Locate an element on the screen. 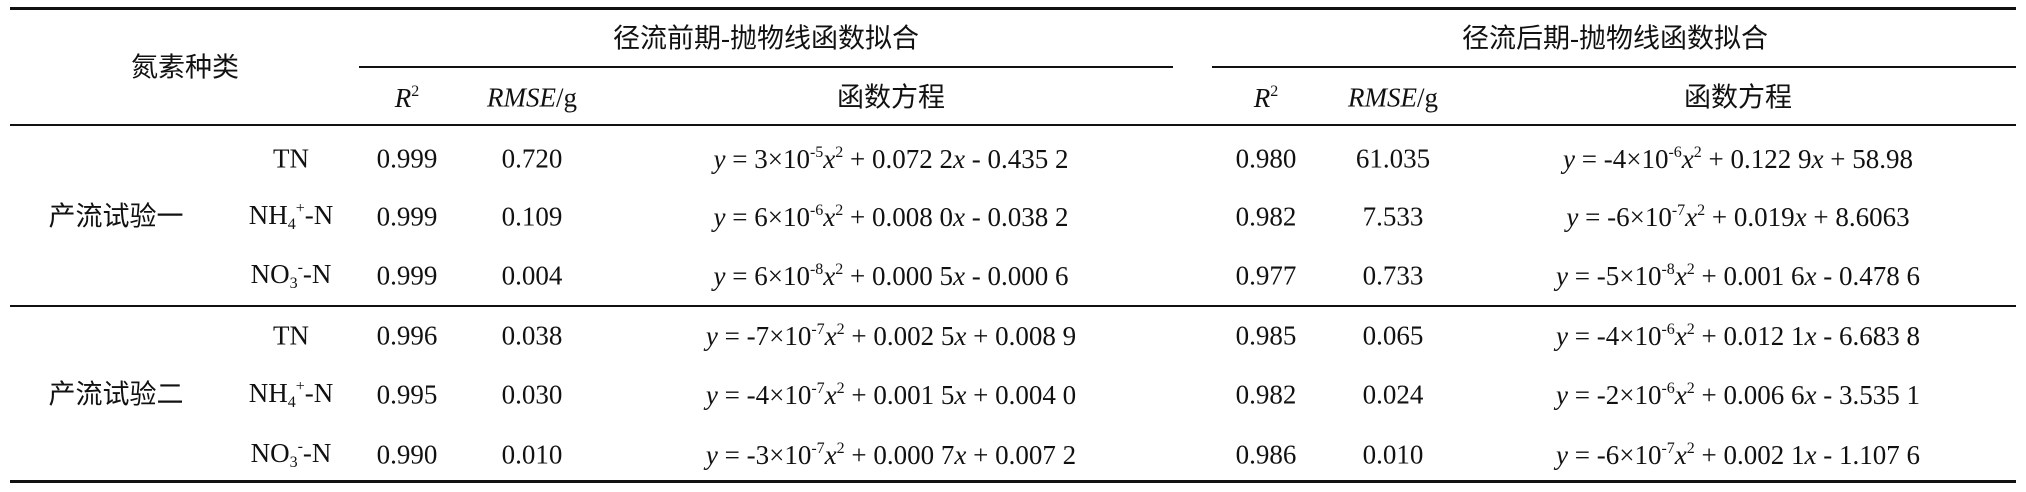 The height and width of the screenshot is (492, 2026). text-segment: R is located at coordinates (1262, 98).